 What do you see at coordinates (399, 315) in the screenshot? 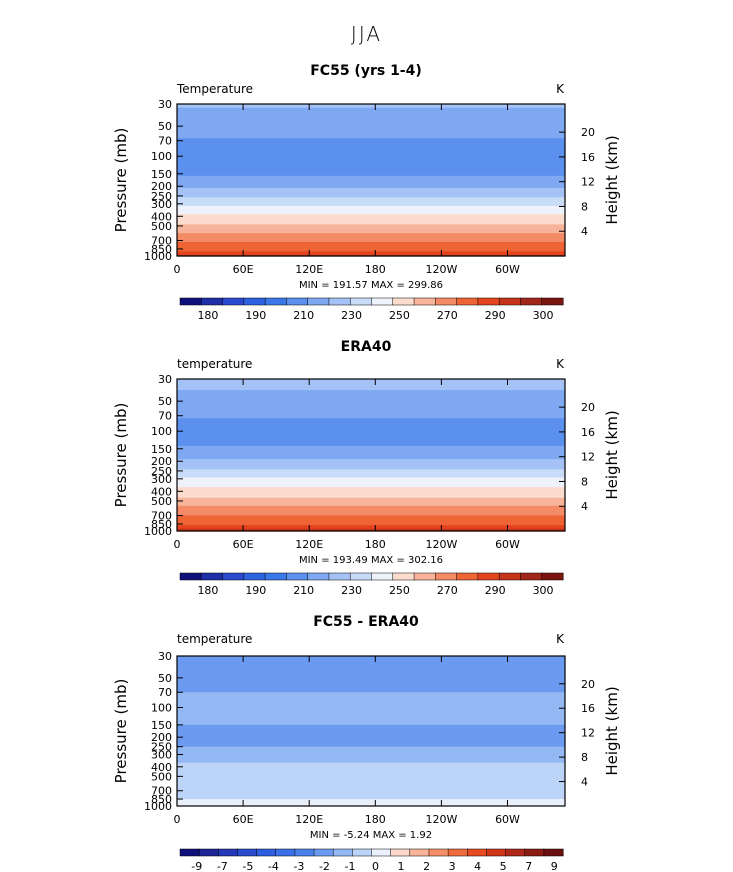
I see `colorbar-label: 250` at bounding box center [399, 315].